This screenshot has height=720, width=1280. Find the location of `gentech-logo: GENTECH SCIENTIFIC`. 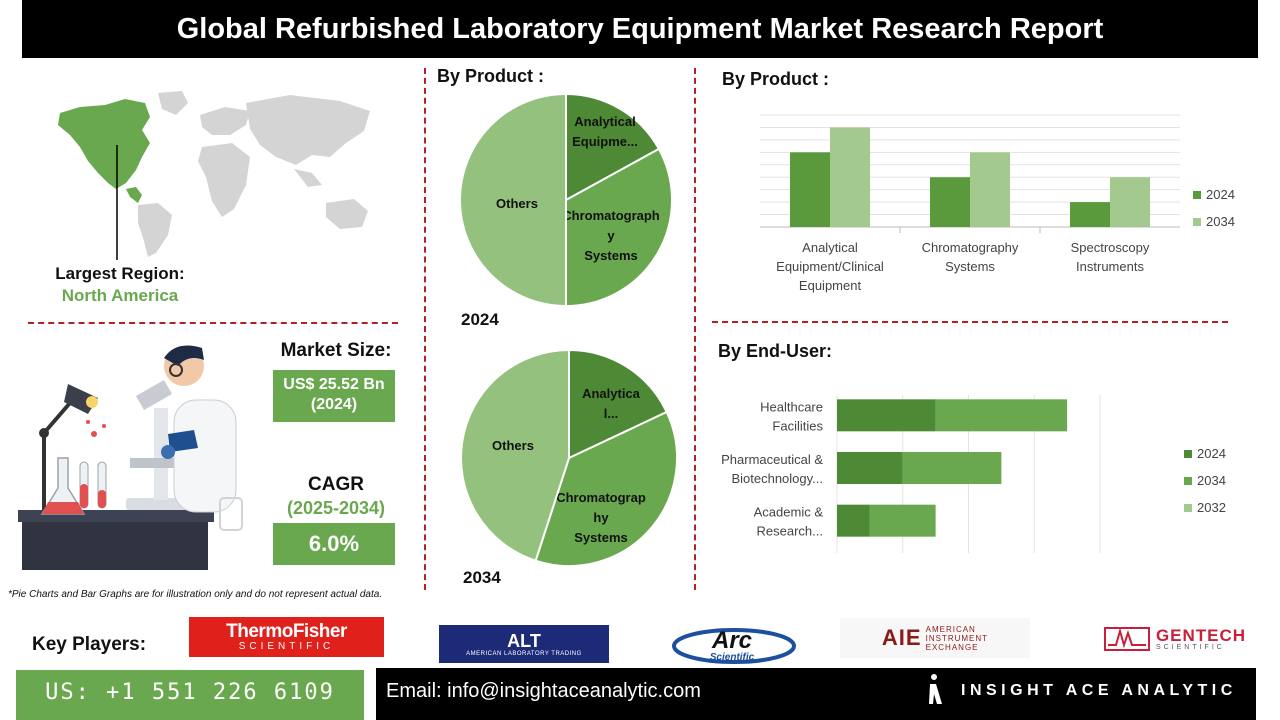

gentech-logo: GENTECH SCIENTIFIC is located at coordinates (1175, 639).